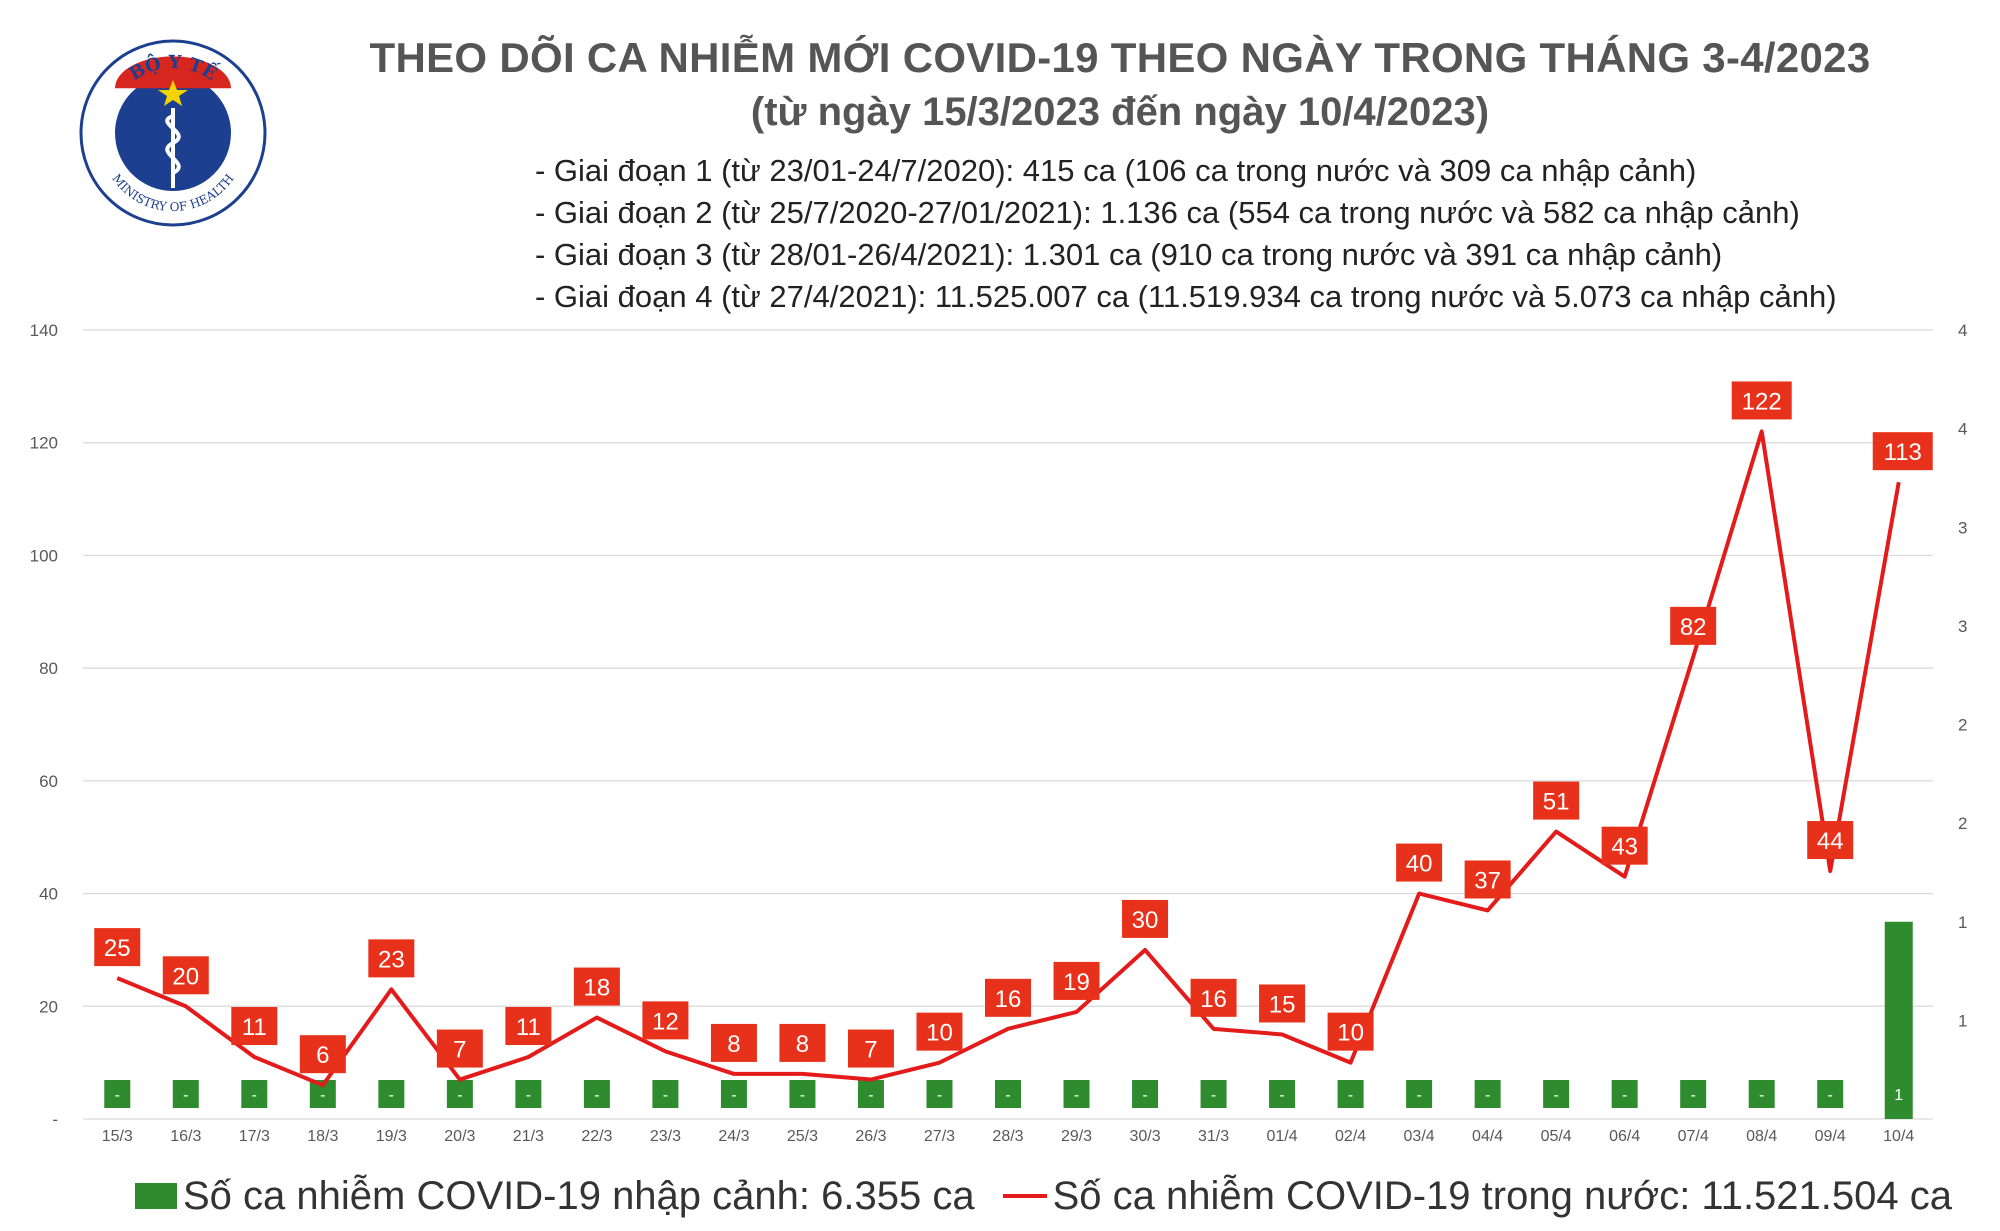 Image resolution: width=2000 pixels, height=1231 pixels. What do you see at coordinates (322, 1136) in the screenshot?
I see `x-axis-tick-label: 18/3` at bounding box center [322, 1136].